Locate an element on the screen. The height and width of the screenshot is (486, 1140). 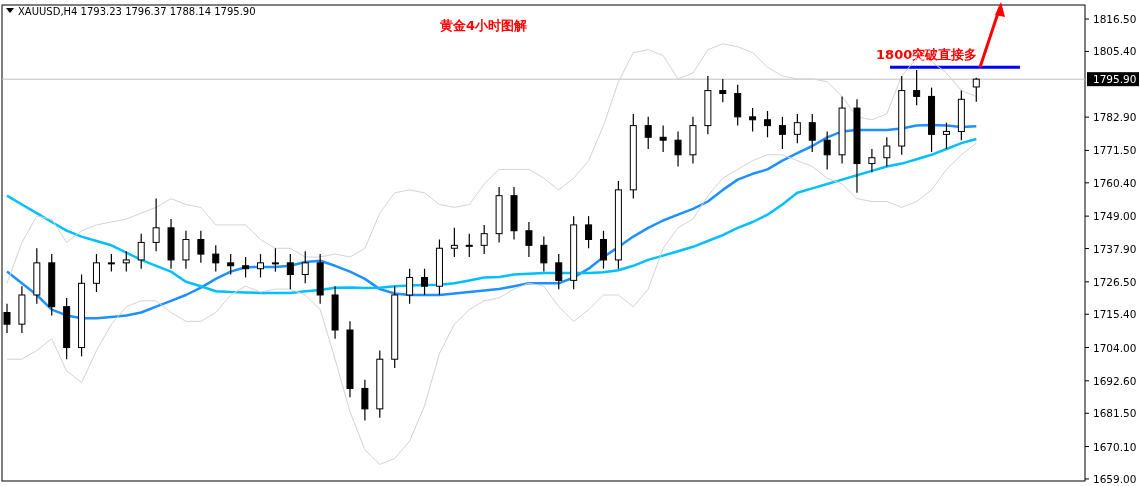
ref-line-label: 1800突破直接多 is located at coordinates (927, 55).